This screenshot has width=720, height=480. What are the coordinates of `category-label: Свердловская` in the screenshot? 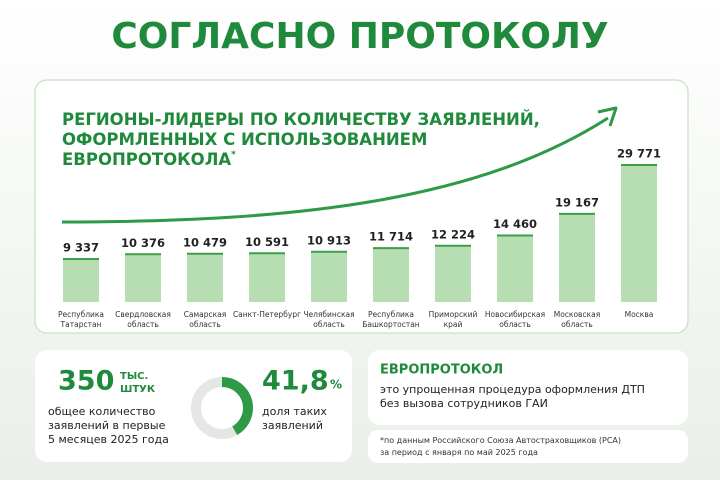 It's located at (143, 314).